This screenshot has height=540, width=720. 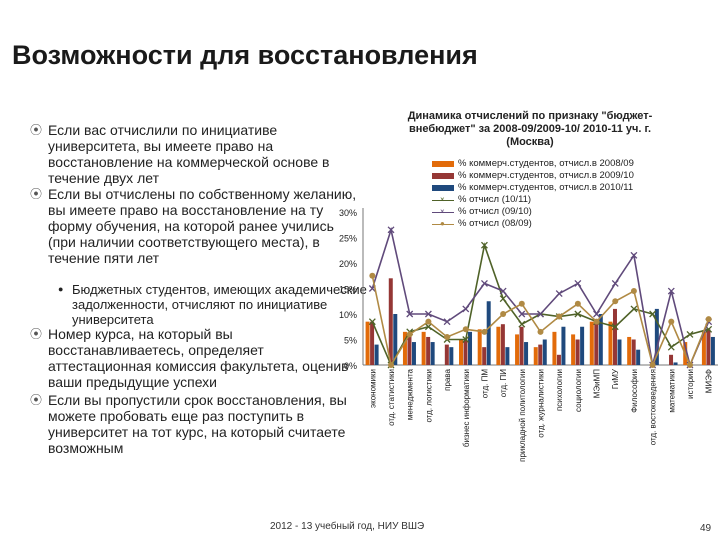 What do you see at coordinates (495, 199) in the screenshot?
I see `legend-label: % отчисл (10/11)` at bounding box center [495, 199].